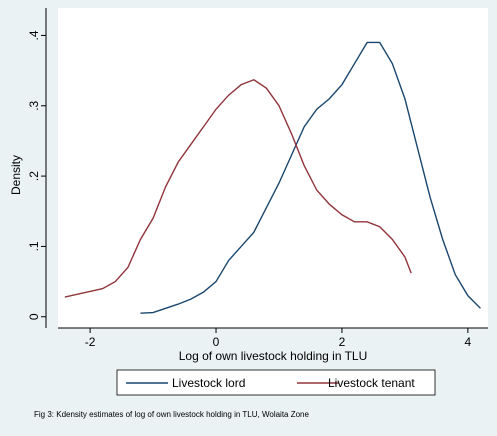  What do you see at coordinates (273, 356) in the screenshot?
I see `x-axis-label: Log of own livestock holding in TLU` at bounding box center [273, 356].